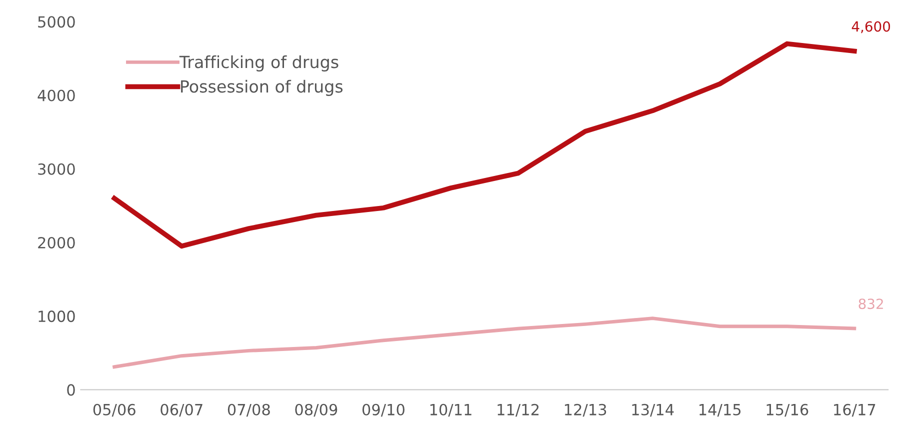 The height and width of the screenshot is (433, 897). Describe the element at coordinates (653, 410) in the screenshot. I see `x-tick-label: 13/14` at that location.